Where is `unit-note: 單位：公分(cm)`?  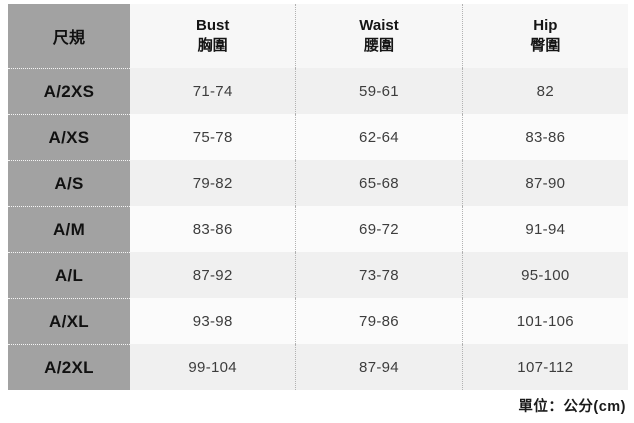
unit-note: 單位：公分(cm) is located at coordinates (572, 407).